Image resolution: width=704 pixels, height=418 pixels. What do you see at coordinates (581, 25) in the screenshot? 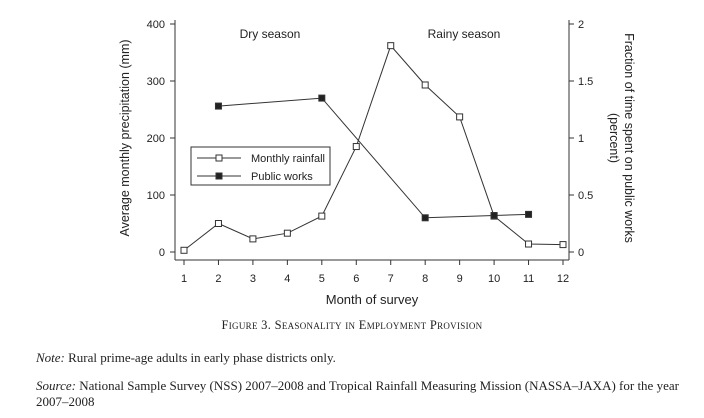
I see `right-tick-label: 2` at bounding box center [581, 25].